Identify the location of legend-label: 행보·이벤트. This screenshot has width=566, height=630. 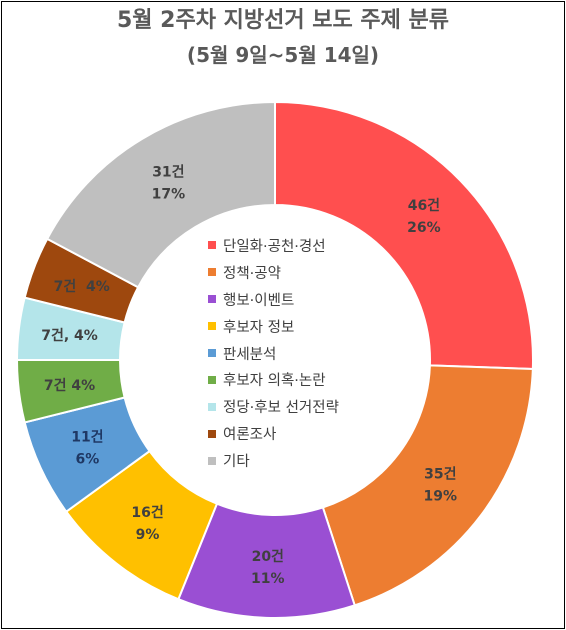
(259, 300).